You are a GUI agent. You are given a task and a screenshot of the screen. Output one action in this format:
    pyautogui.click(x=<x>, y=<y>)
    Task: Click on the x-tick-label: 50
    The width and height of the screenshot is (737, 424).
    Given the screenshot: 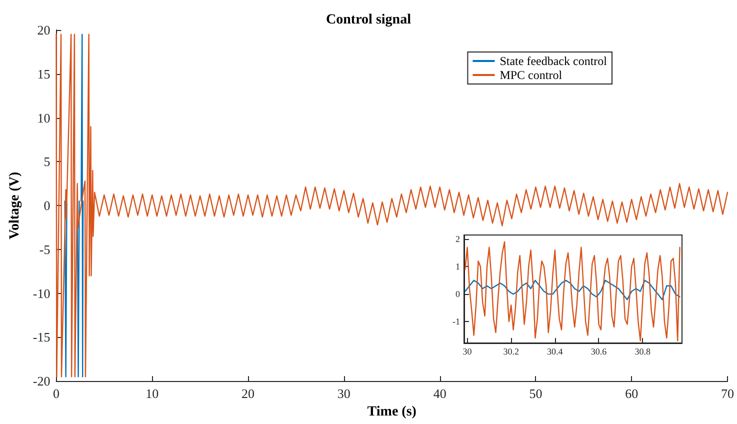 What is the action you would take?
    pyautogui.click(x=535, y=394)
    